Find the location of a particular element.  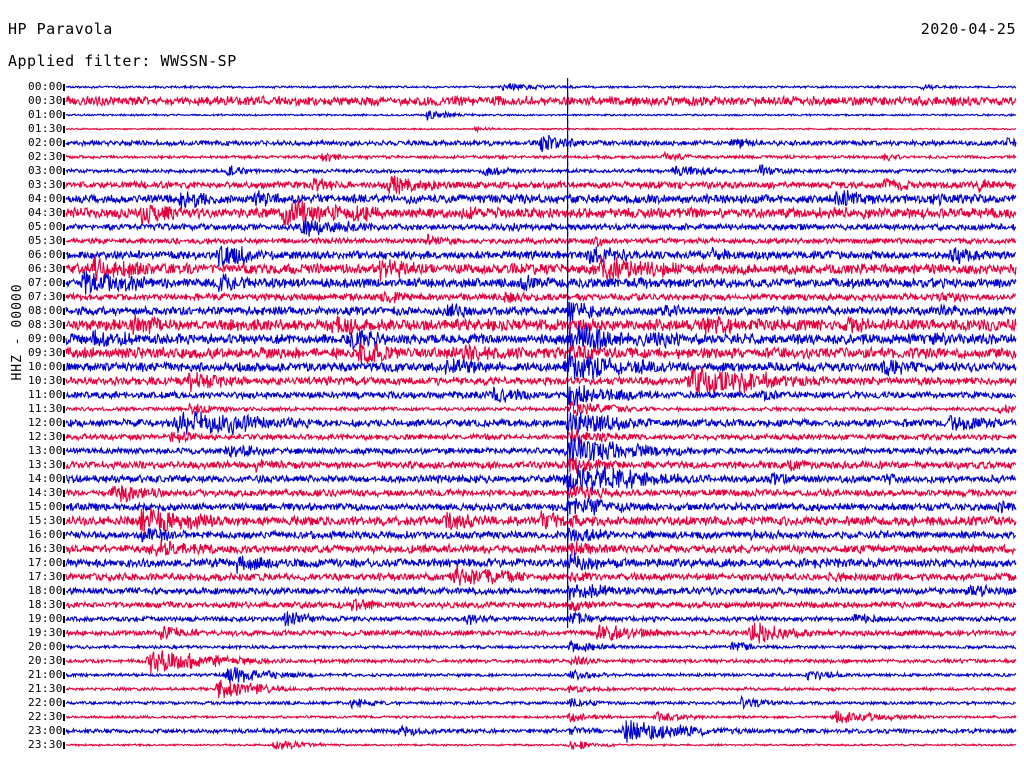

helicorder-row: 04:00 is located at coordinates (512, 200).